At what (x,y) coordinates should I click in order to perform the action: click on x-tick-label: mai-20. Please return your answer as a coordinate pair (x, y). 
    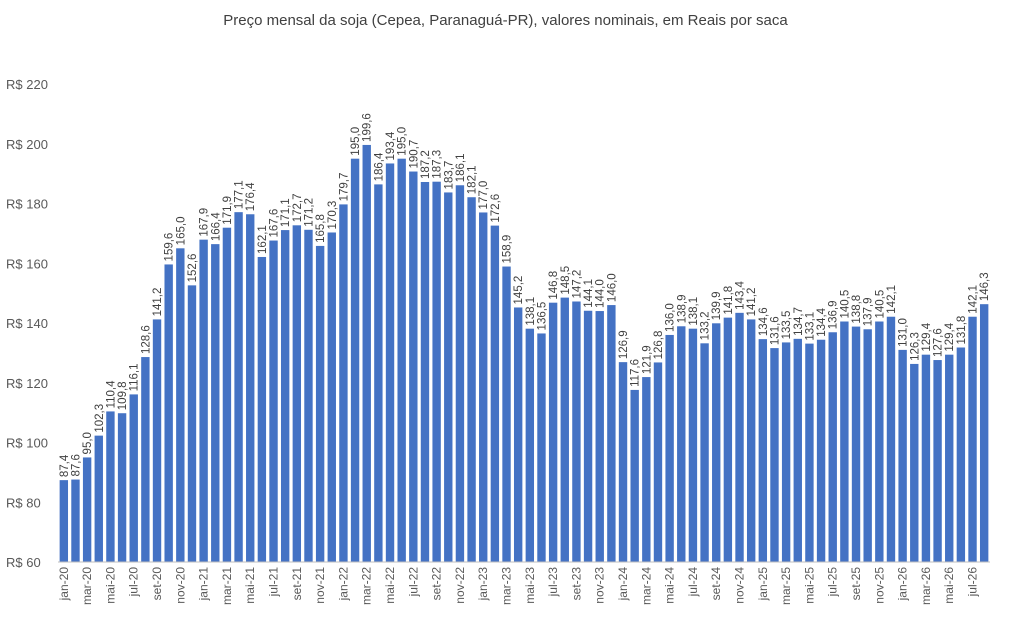
    Looking at the image, I should click on (110, 585).